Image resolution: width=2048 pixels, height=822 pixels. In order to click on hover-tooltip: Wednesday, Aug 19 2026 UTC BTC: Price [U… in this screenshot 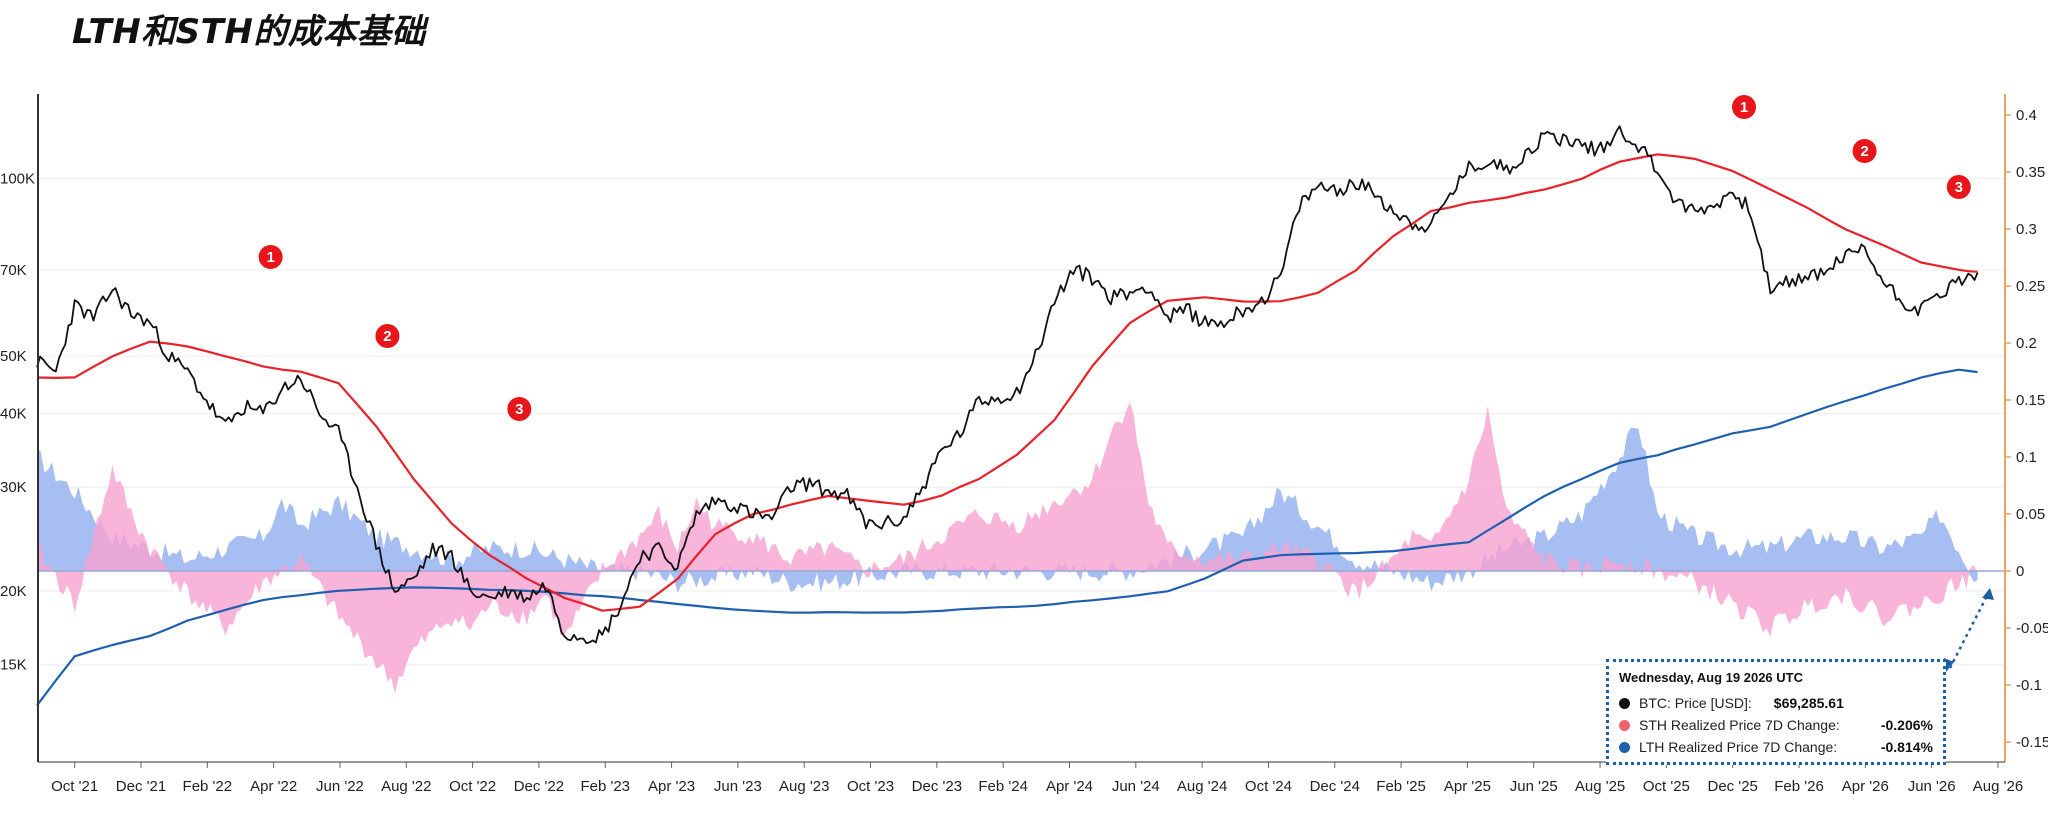, I will do `click(1776, 712)`.